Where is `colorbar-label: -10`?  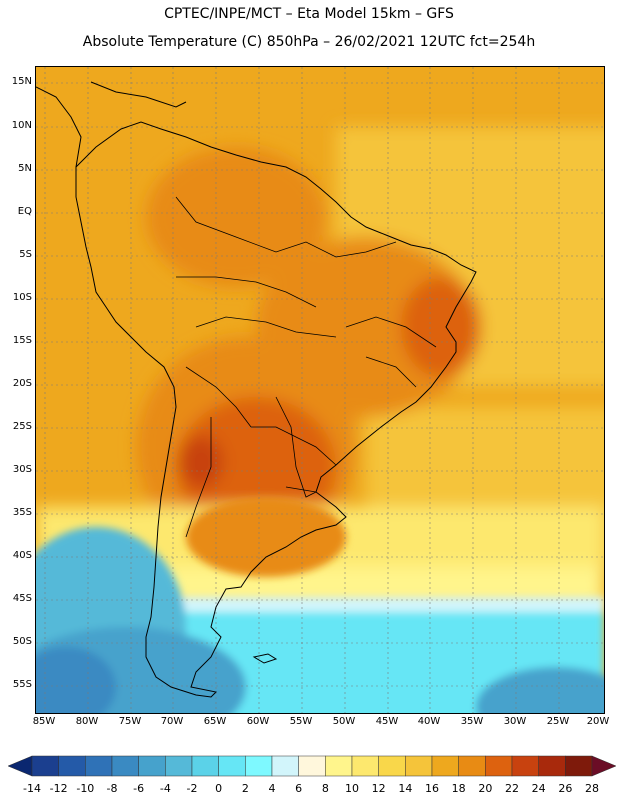 colorbar-label: -10 is located at coordinates (85, 788).